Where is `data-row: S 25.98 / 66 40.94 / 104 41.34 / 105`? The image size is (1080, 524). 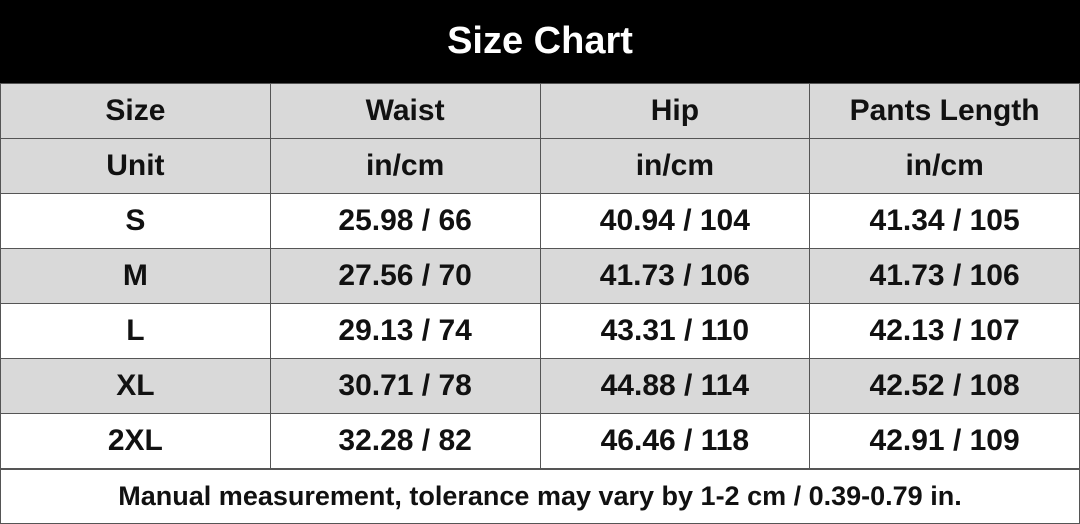 data-row: S 25.98 / 66 40.94 / 104 41.34 / 105 is located at coordinates (540, 221).